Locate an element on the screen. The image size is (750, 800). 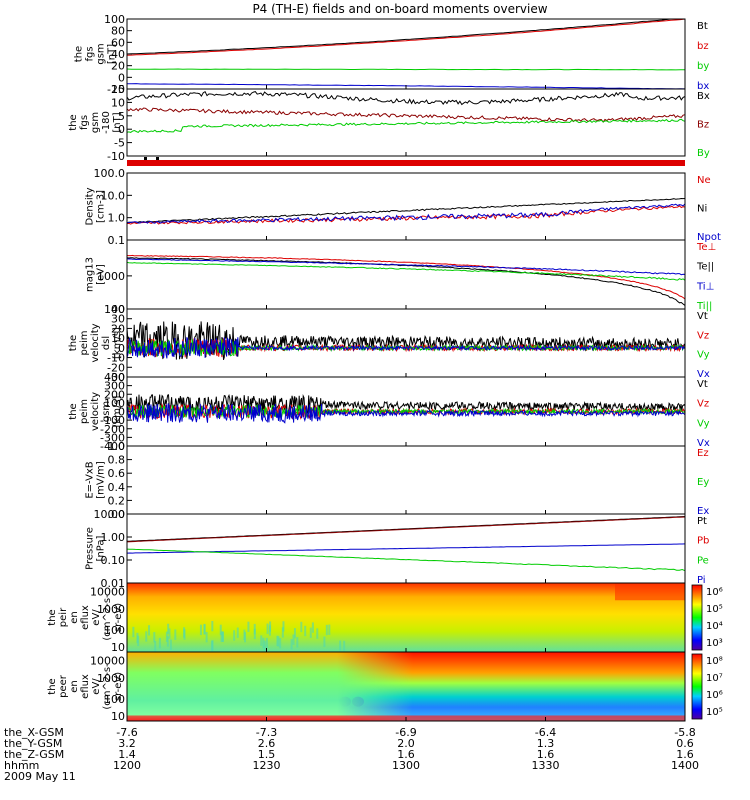
panel-density: 100.0 10.0 1.0 0.1 Density [cm-3] Ne Ni Npot is located at coordinates (403, 207).